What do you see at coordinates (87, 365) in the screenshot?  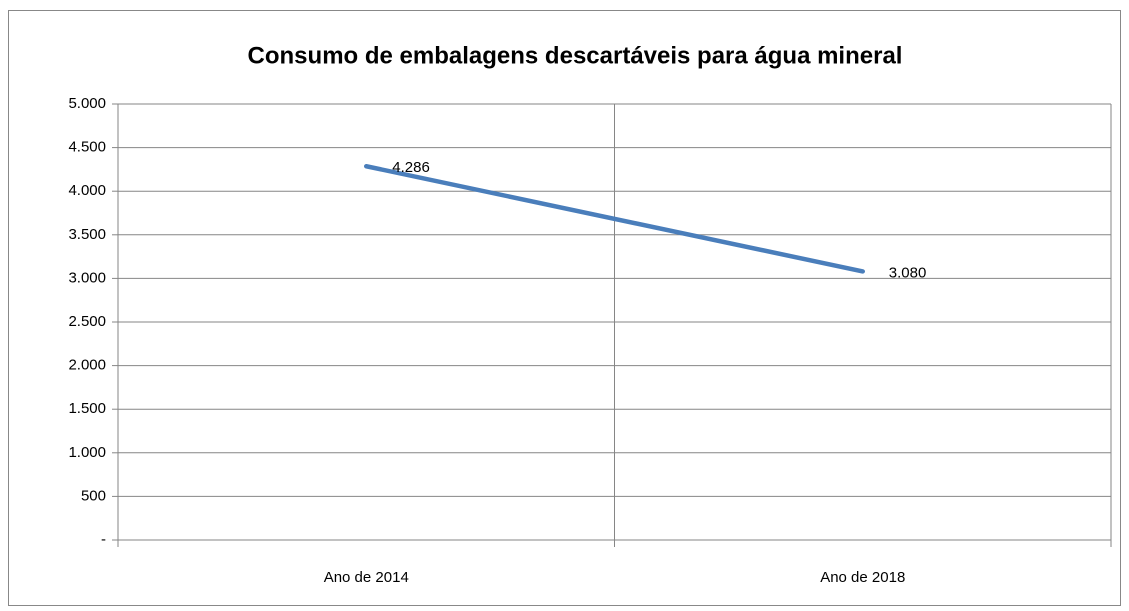 I see `y-tick-label: 2.000` at bounding box center [87, 365].